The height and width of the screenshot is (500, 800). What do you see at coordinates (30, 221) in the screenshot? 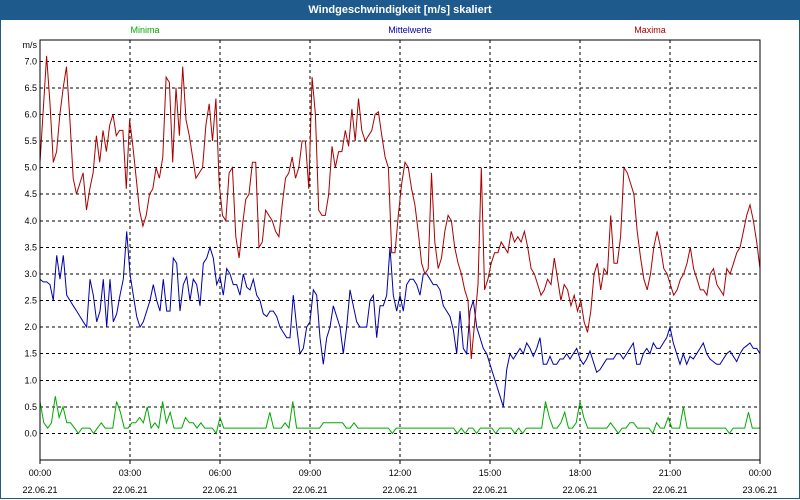
I see `y-tick-label: 4.0` at bounding box center [30, 221].